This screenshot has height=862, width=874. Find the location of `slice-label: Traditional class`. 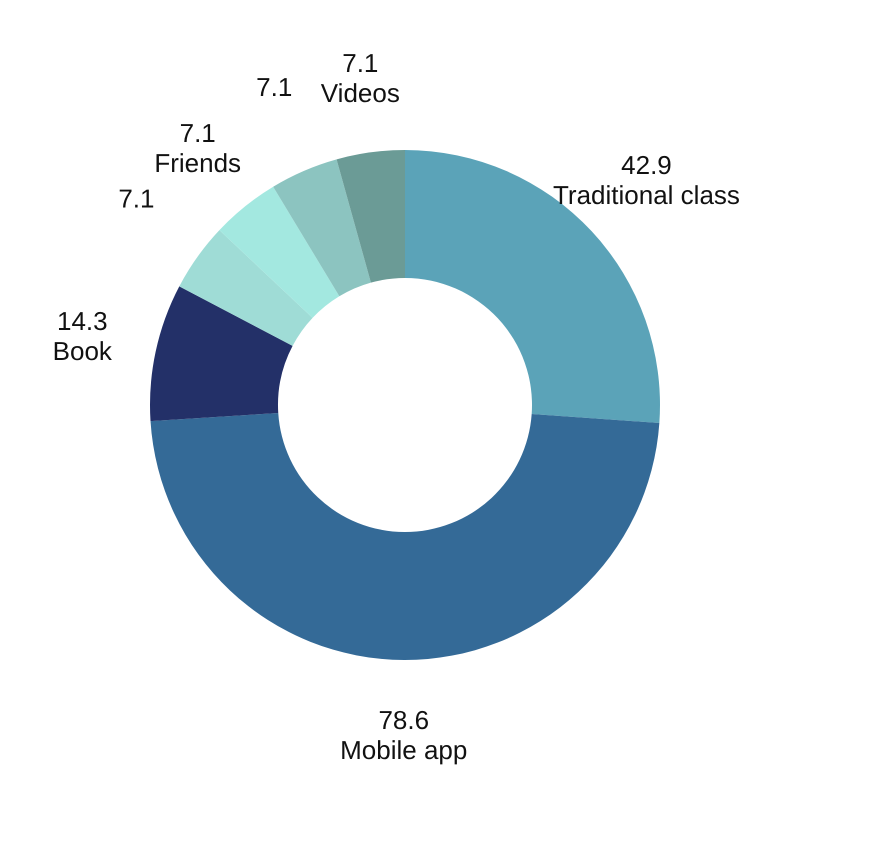

slice-label: Traditional class is located at coordinates (646, 195).